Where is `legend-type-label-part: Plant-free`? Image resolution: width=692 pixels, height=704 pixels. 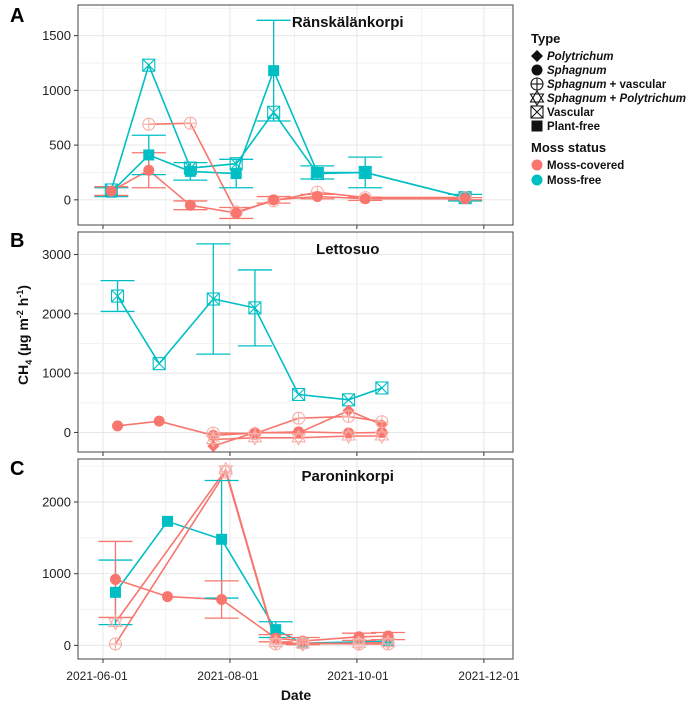 legend-type-label-part: Plant-free is located at coordinates (573, 127).